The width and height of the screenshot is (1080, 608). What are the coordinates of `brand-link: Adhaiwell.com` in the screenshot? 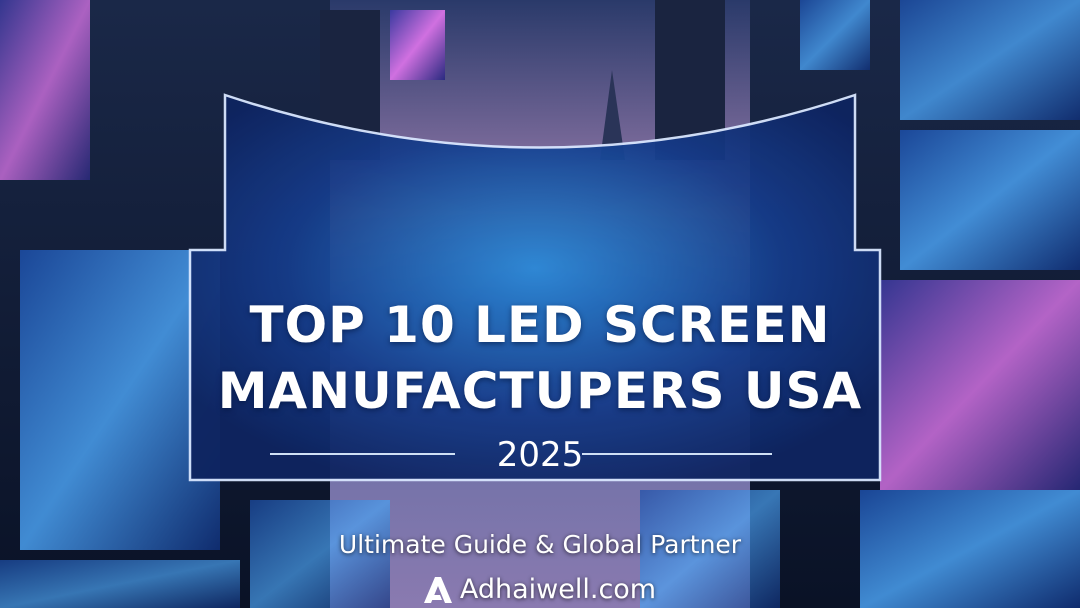 It's located at (540, 589).